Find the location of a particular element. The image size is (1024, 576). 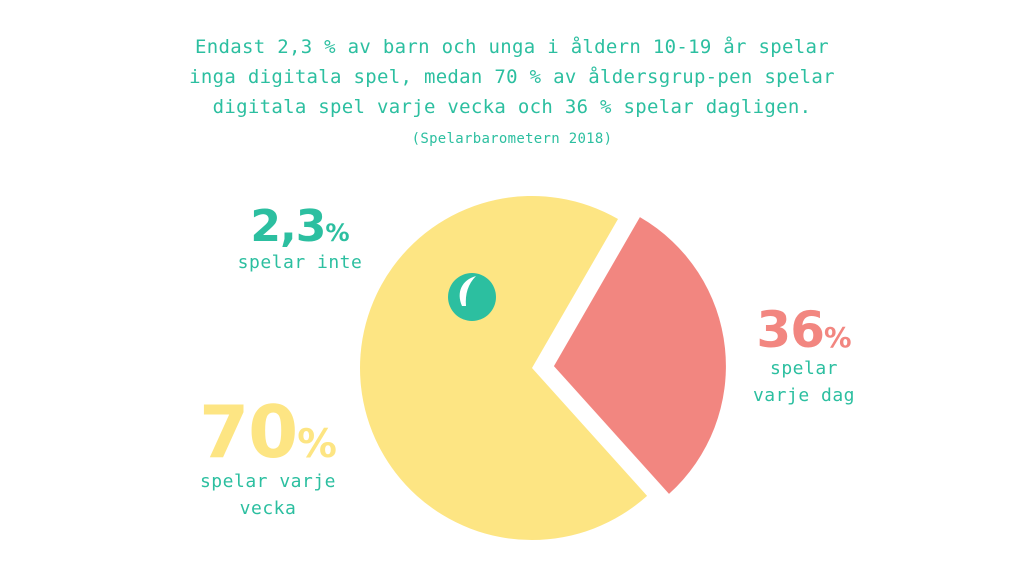

value-plays-daily: 36% is located at coordinates (804, 330).